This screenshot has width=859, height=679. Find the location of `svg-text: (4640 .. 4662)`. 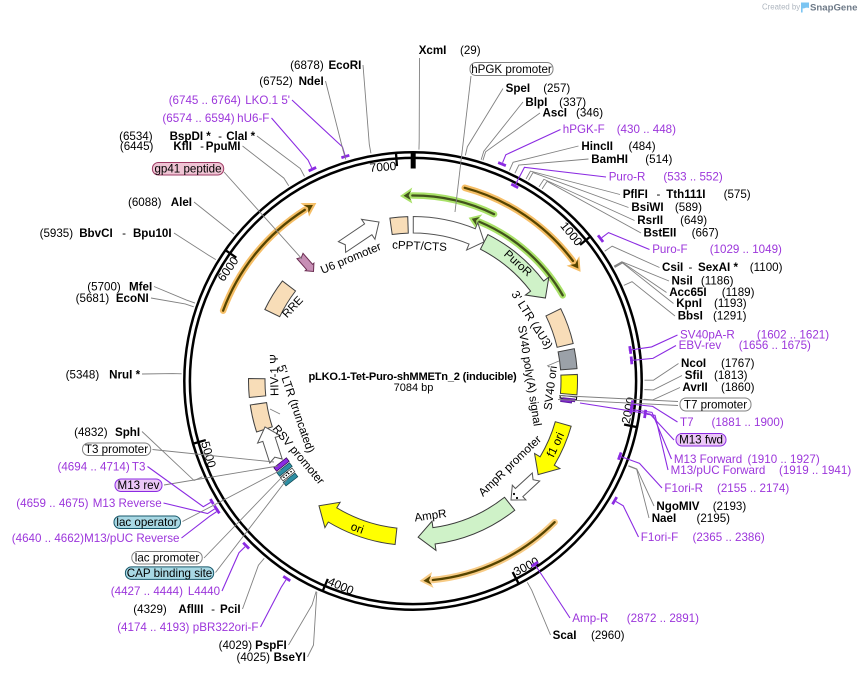

svg-text: (4640 .. 4662) is located at coordinates (48, 538).